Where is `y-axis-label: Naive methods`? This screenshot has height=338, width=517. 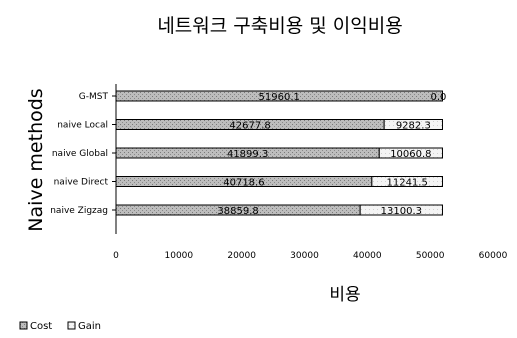 y-axis-label: Naive methods is located at coordinates (36, 159).